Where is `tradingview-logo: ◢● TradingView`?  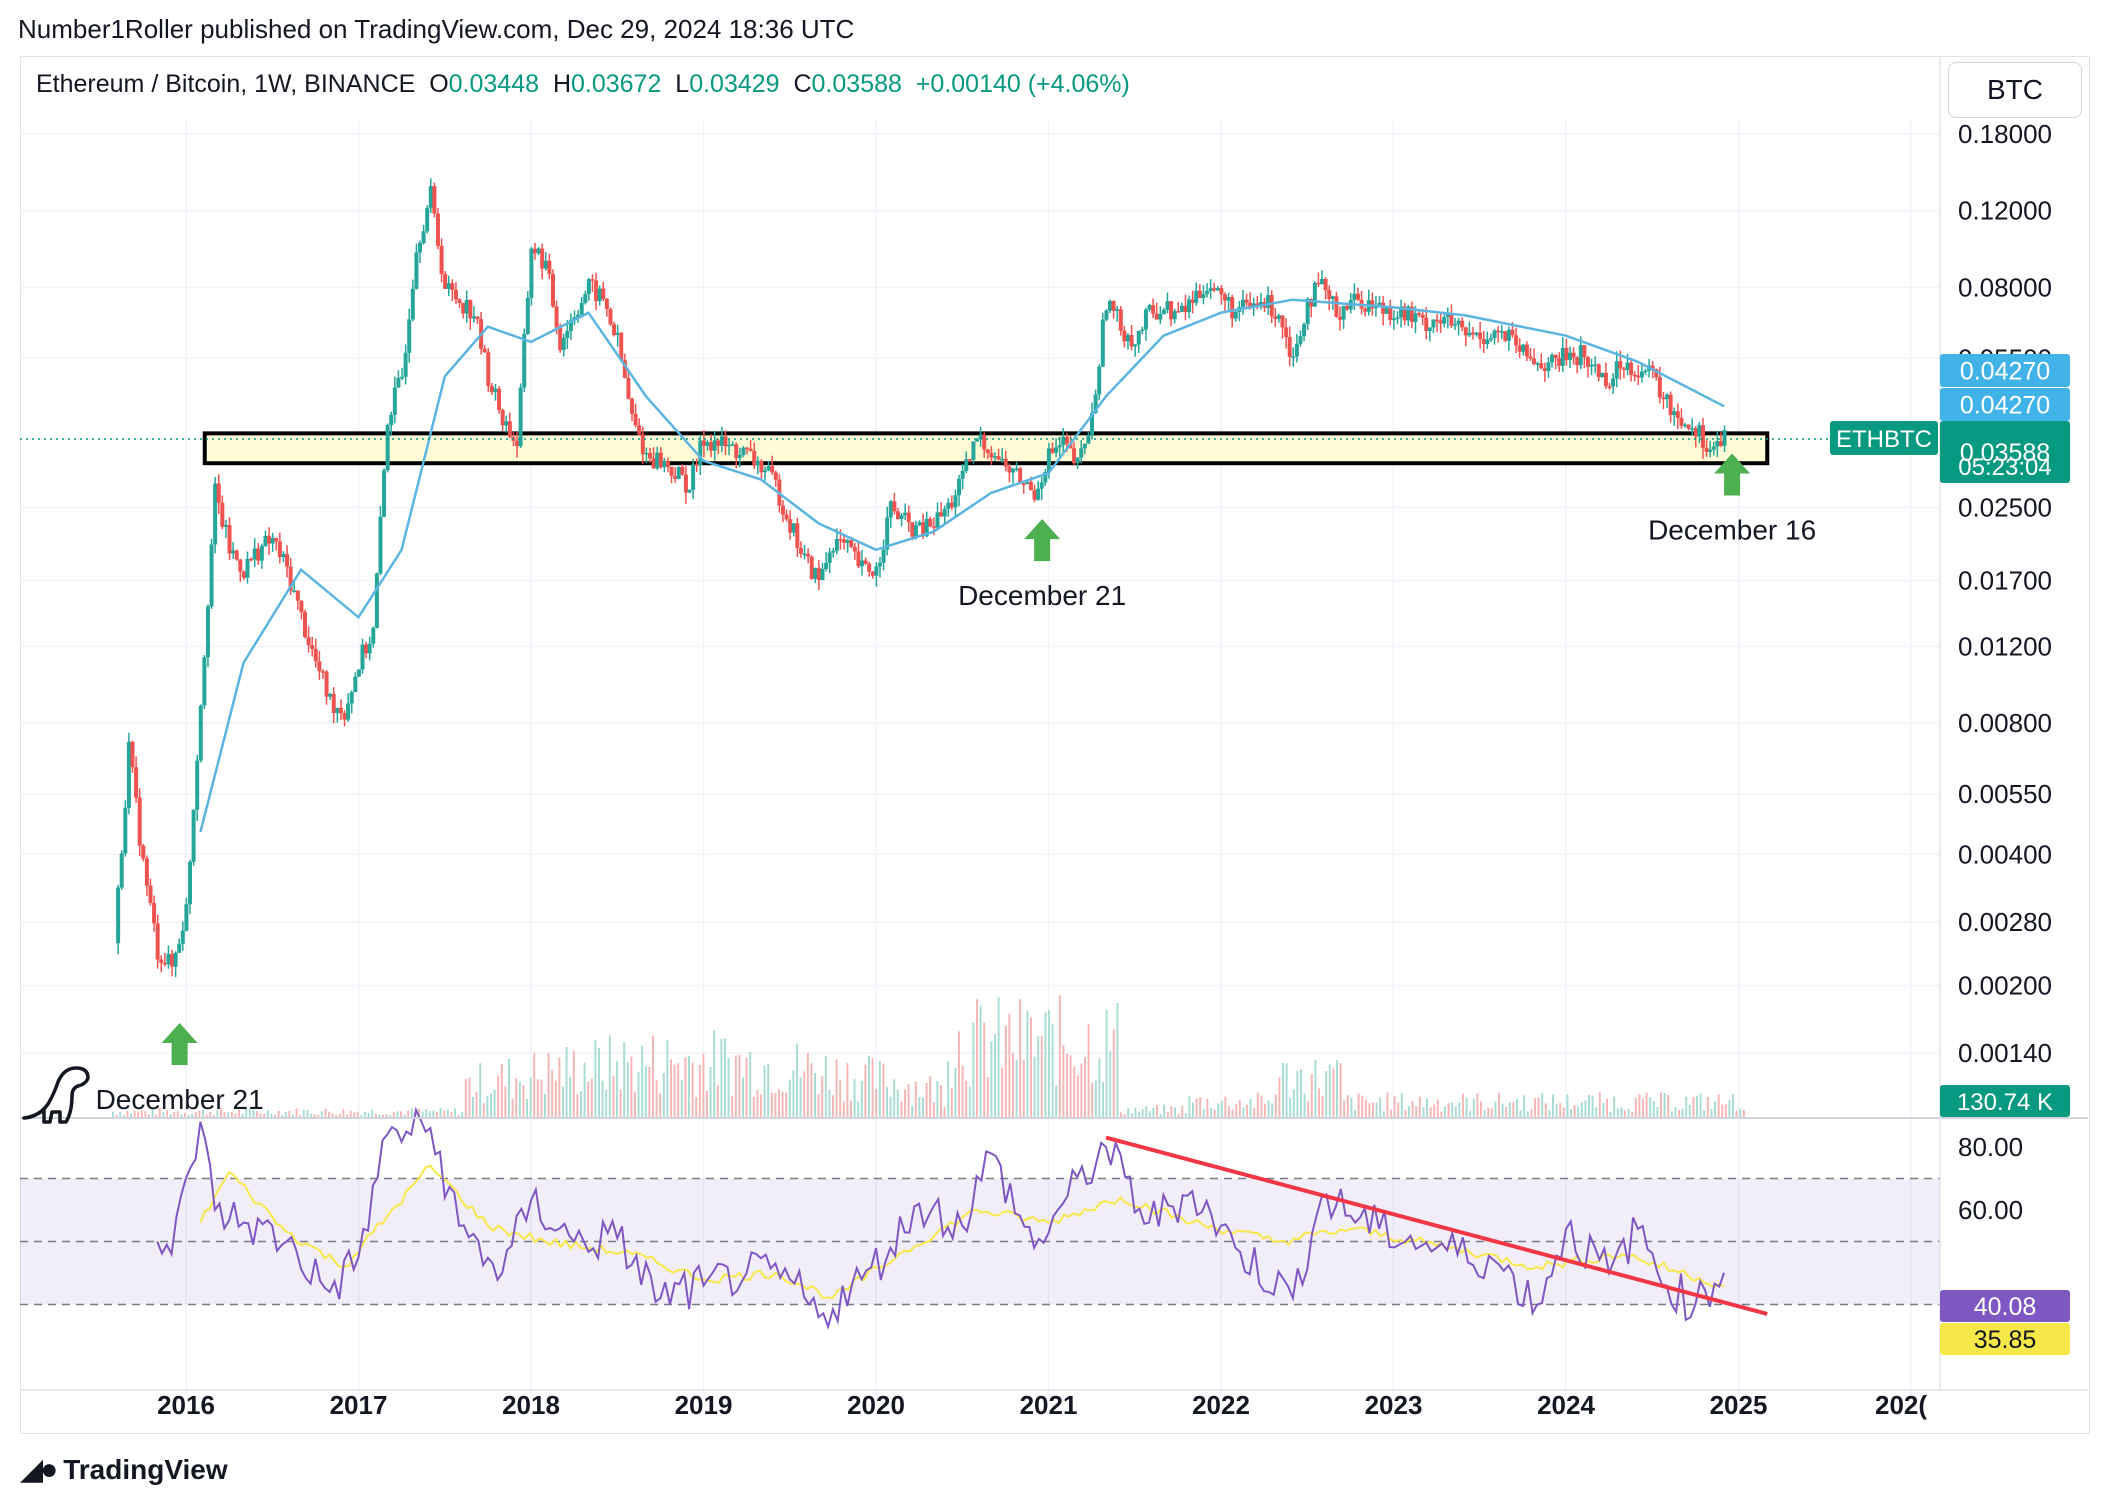
tradingview-logo: ◢● TradingView is located at coordinates (124, 1469).